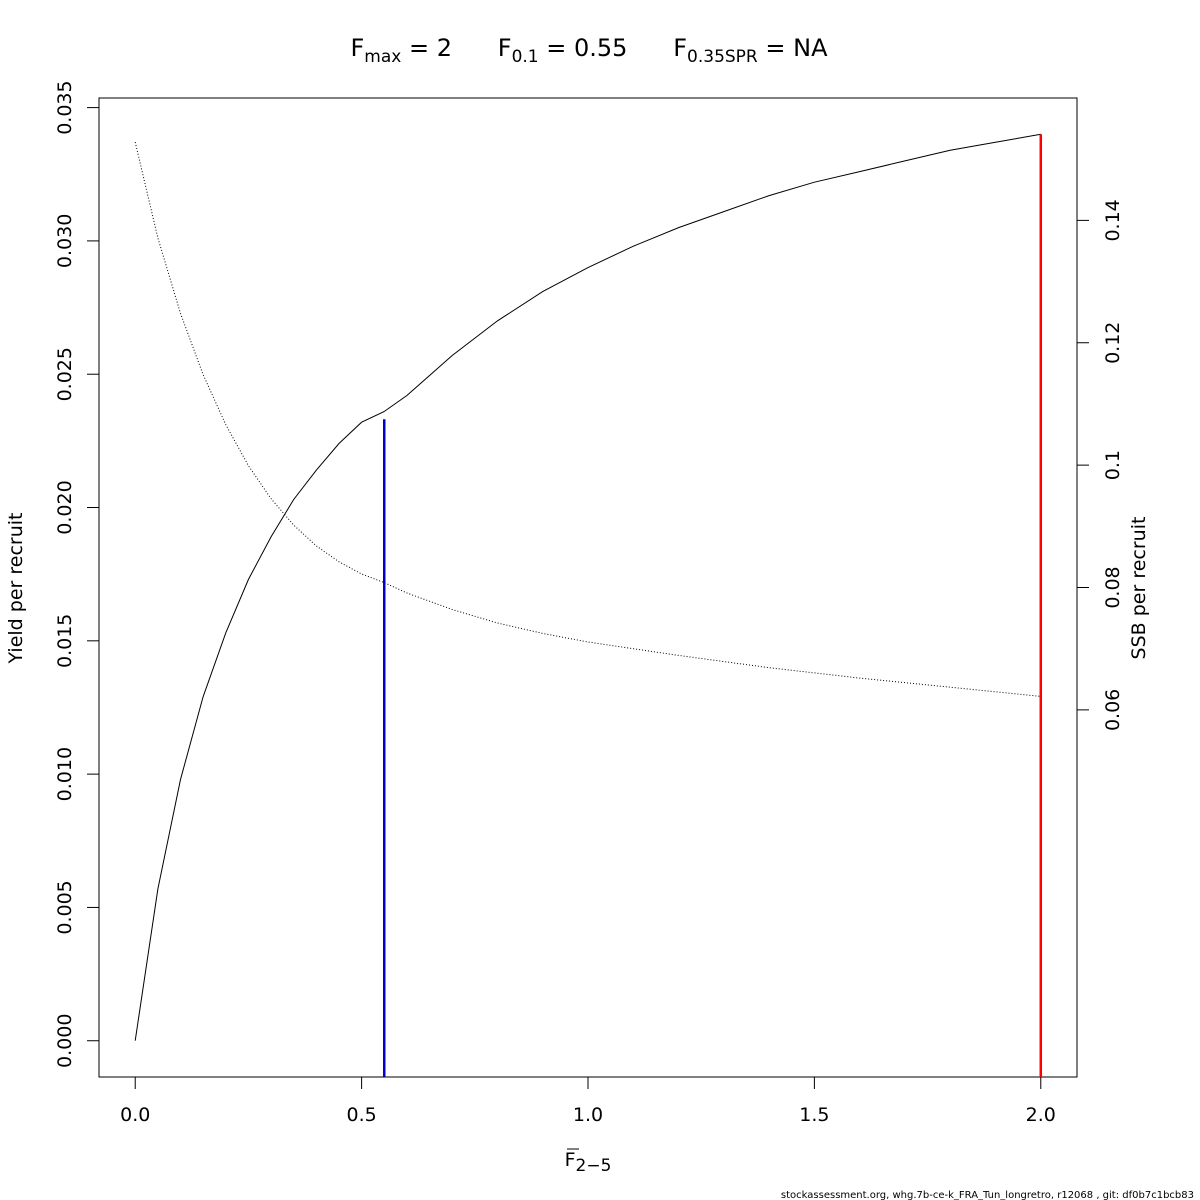 Image resolution: width=1200 pixels, height=1200 pixels. What do you see at coordinates (722, 57) in the screenshot?
I see `title-fspr-sub: 0.35SPR` at bounding box center [722, 57].